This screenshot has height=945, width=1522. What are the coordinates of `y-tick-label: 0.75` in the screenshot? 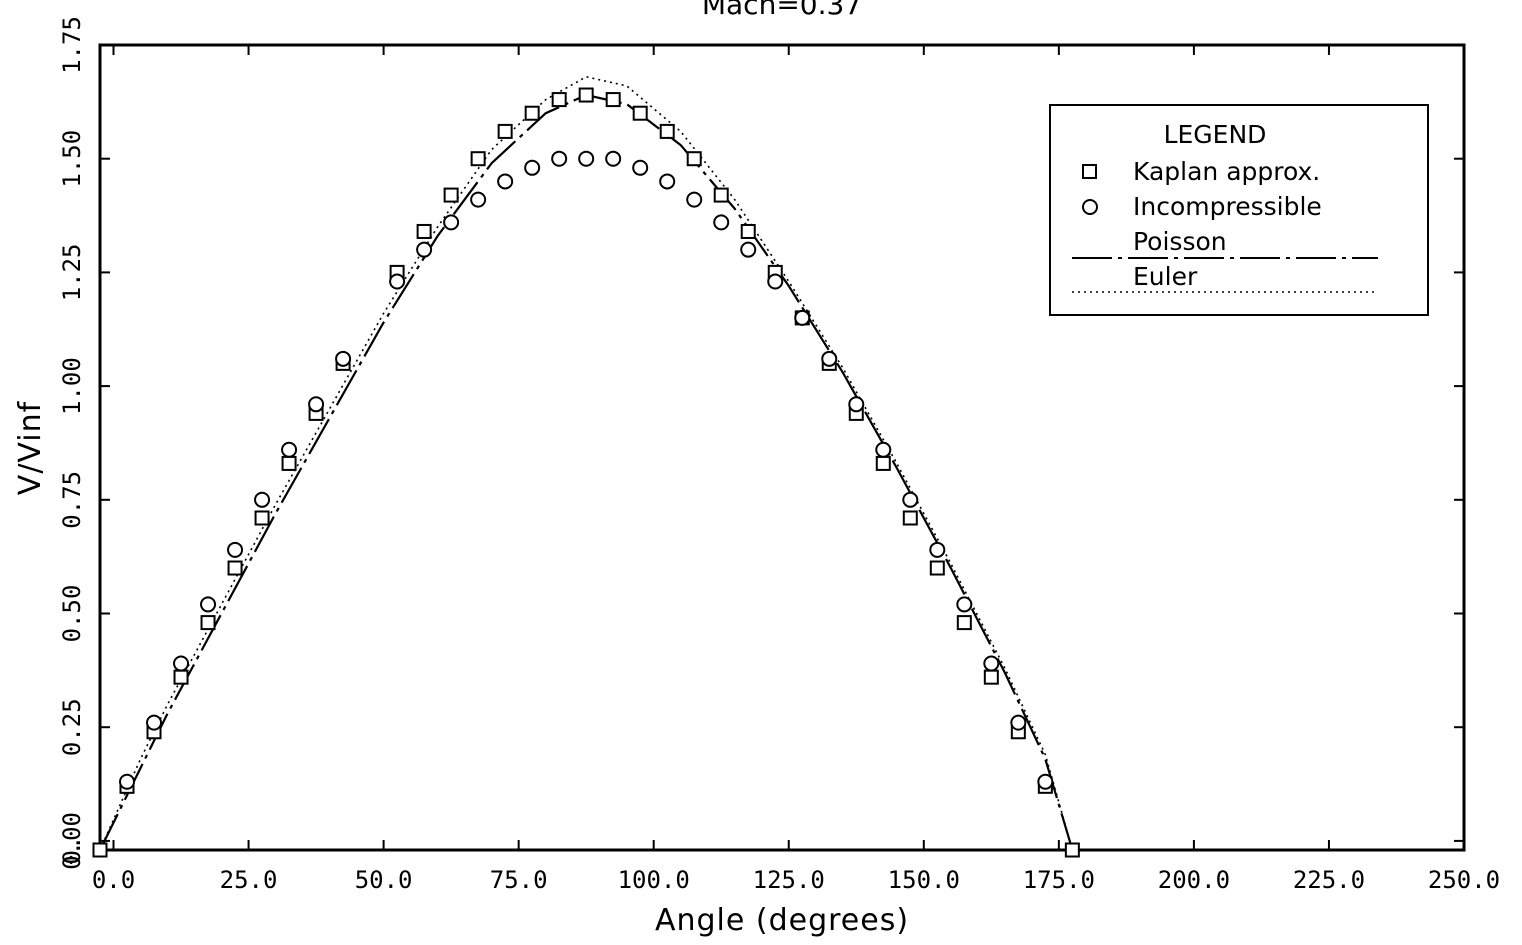 It's located at (72, 500).